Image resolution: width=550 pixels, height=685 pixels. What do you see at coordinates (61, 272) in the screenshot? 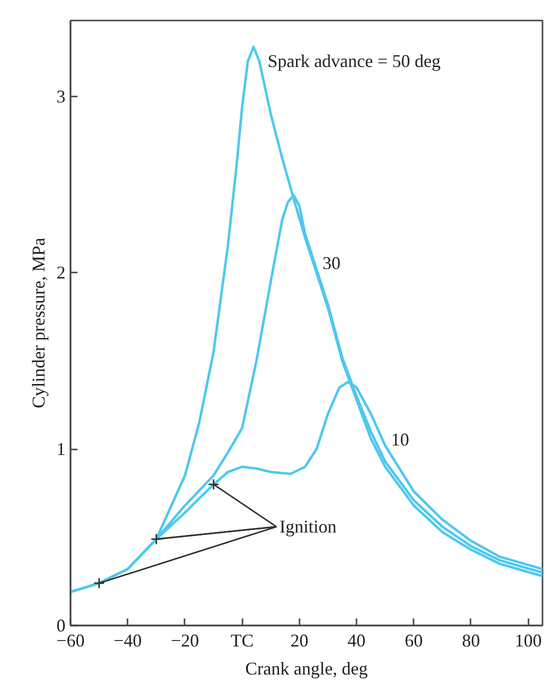
I see `y-tick-label: 2` at bounding box center [61, 272].